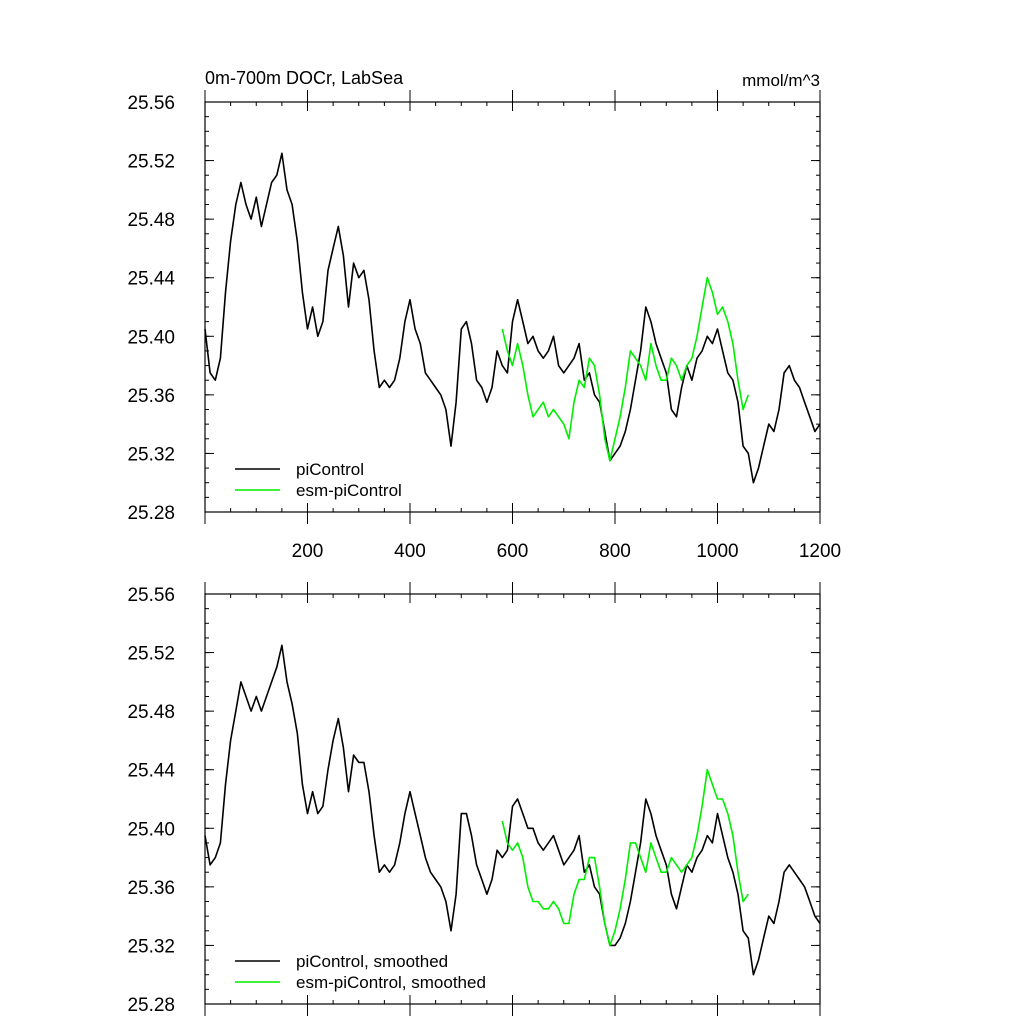 This screenshot has height=1024, width=1024. Describe the element at coordinates (330, 469) in the screenshot. I see `legend-label-piControl: piControl` at that location.